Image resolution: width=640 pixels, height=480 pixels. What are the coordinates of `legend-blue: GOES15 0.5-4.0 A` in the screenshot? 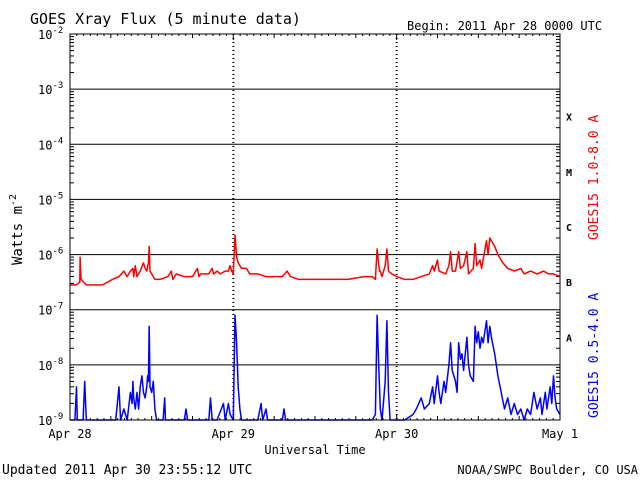 It's located at (594, 355).